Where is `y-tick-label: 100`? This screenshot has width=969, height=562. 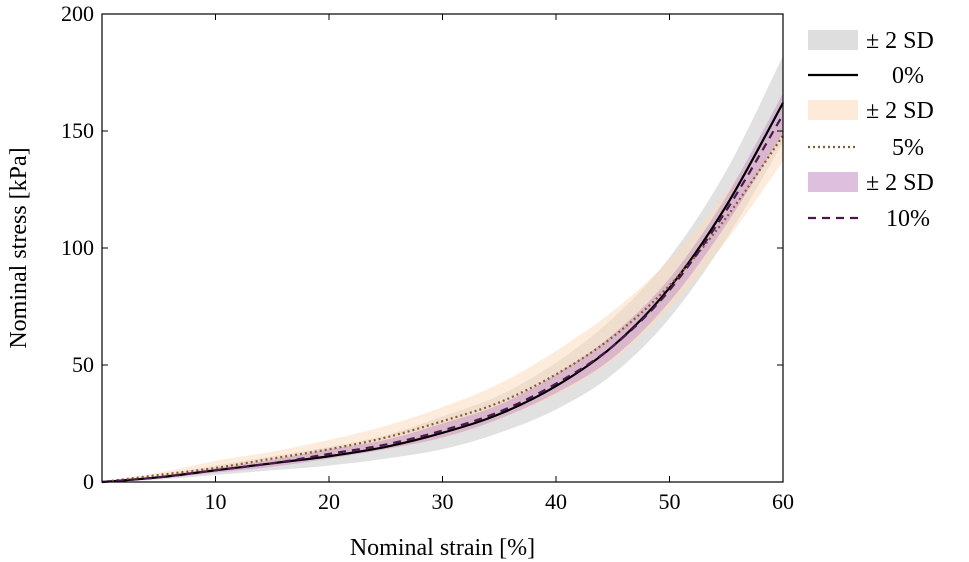 y-tick-label: 100 is located at coordinates (77, 247).